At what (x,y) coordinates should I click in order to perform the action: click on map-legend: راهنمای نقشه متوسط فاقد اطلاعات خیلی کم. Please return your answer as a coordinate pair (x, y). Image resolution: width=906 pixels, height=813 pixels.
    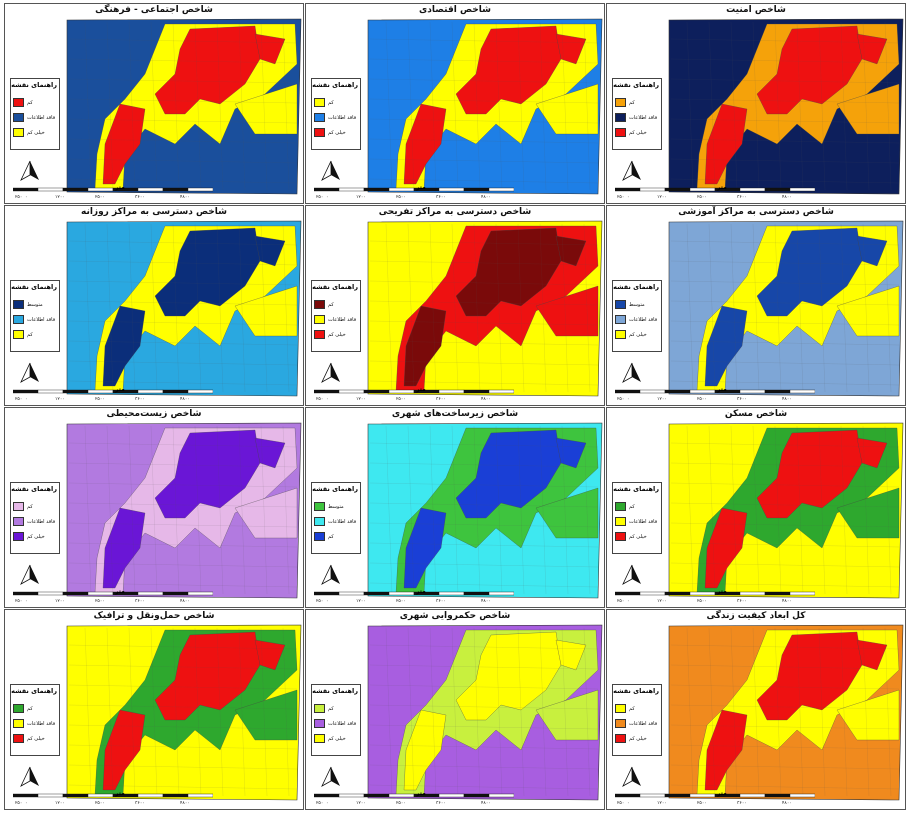
    Looking at the image, I should click on (637, 316).